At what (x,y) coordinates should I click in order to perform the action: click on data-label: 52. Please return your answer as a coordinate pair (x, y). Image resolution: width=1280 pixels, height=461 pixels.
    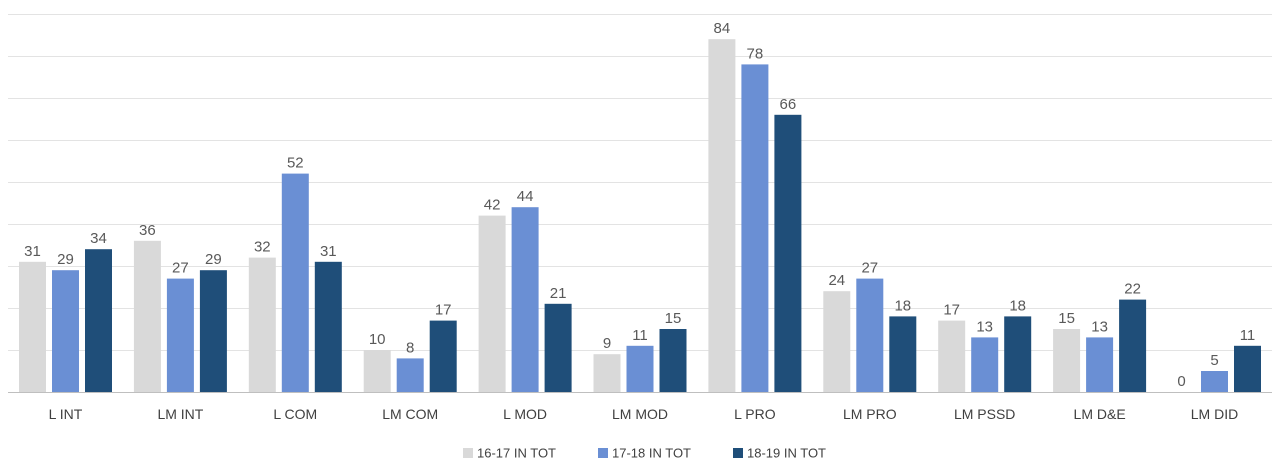
    Looking at the image, I should click on (295, 163).